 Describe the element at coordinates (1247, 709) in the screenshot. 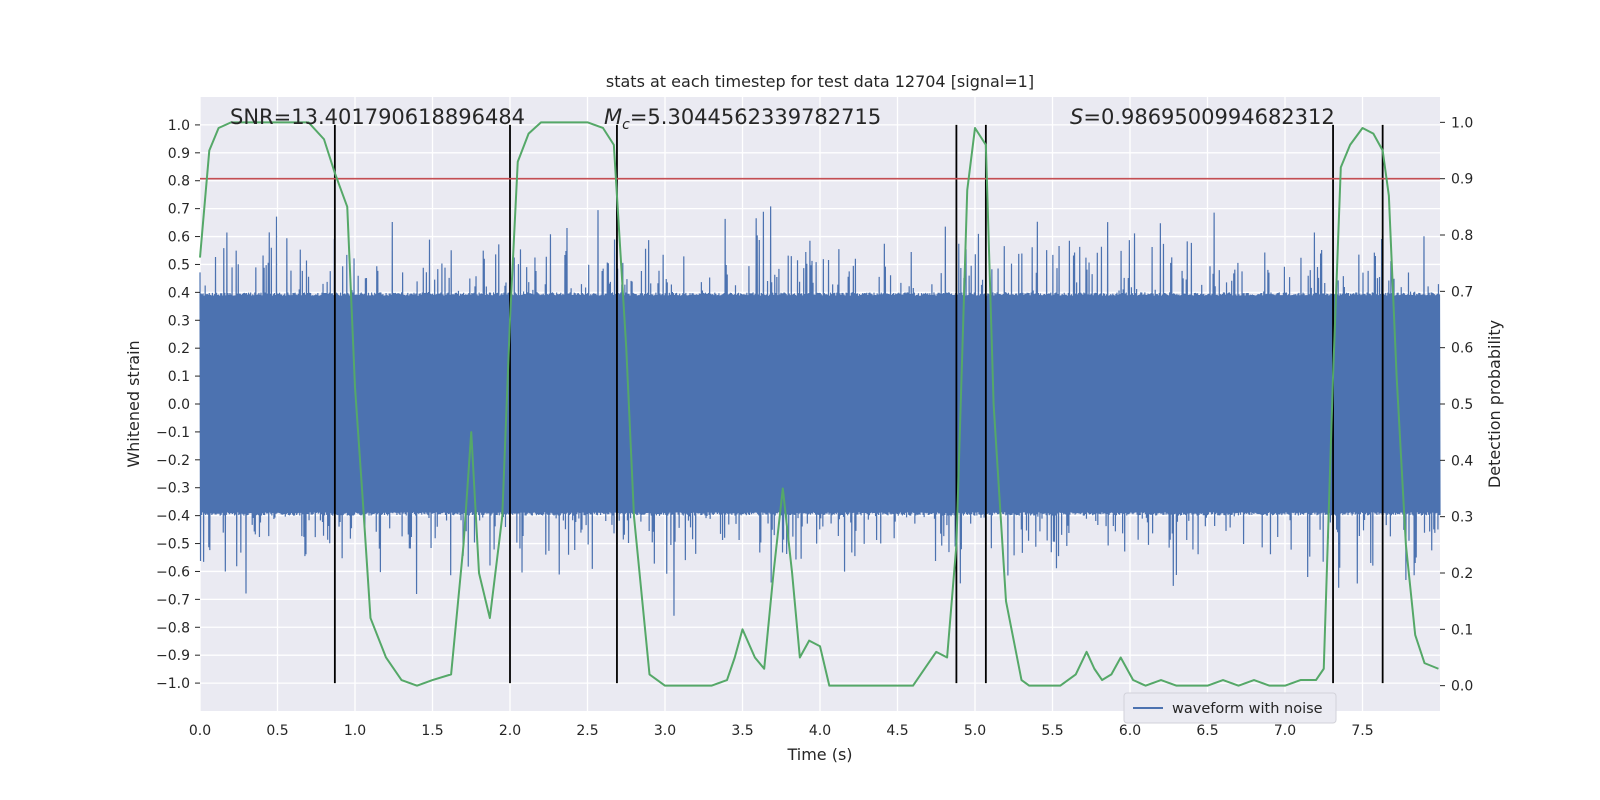

I see `legend-label-waveform: waveform with noise` at that location.